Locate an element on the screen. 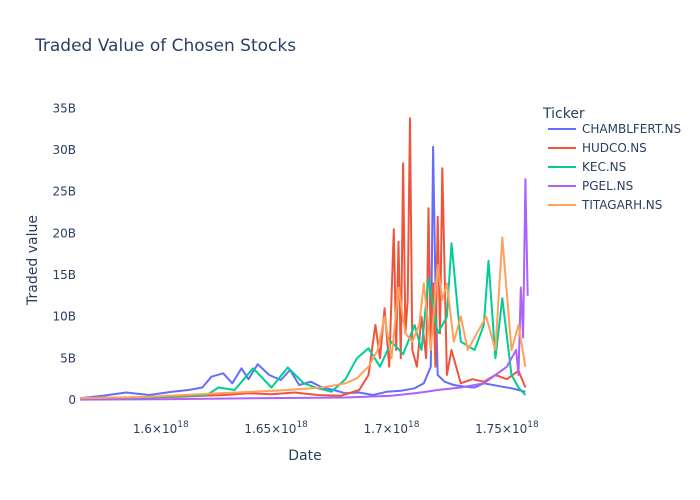  x-tick-label: 1.7×1018 is located at coordinates (392, 428).